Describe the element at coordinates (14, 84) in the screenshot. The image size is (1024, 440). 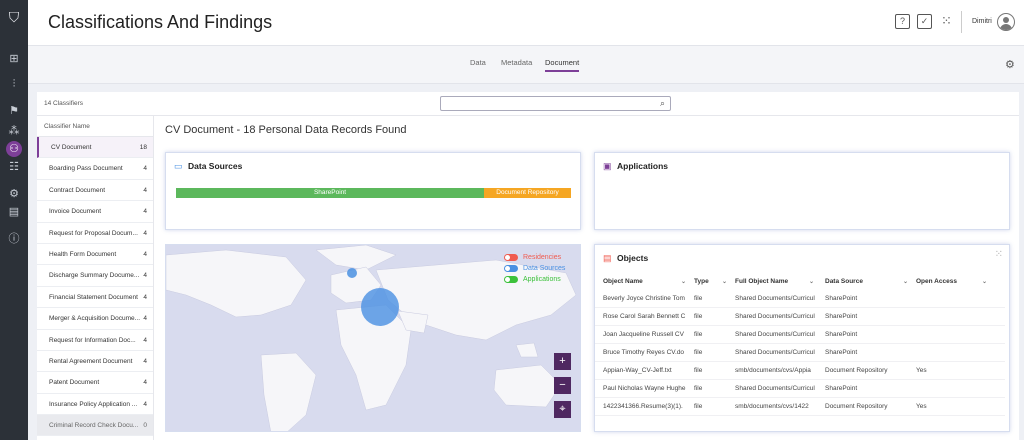
I see `analytics-icon: ⫶` at that location.